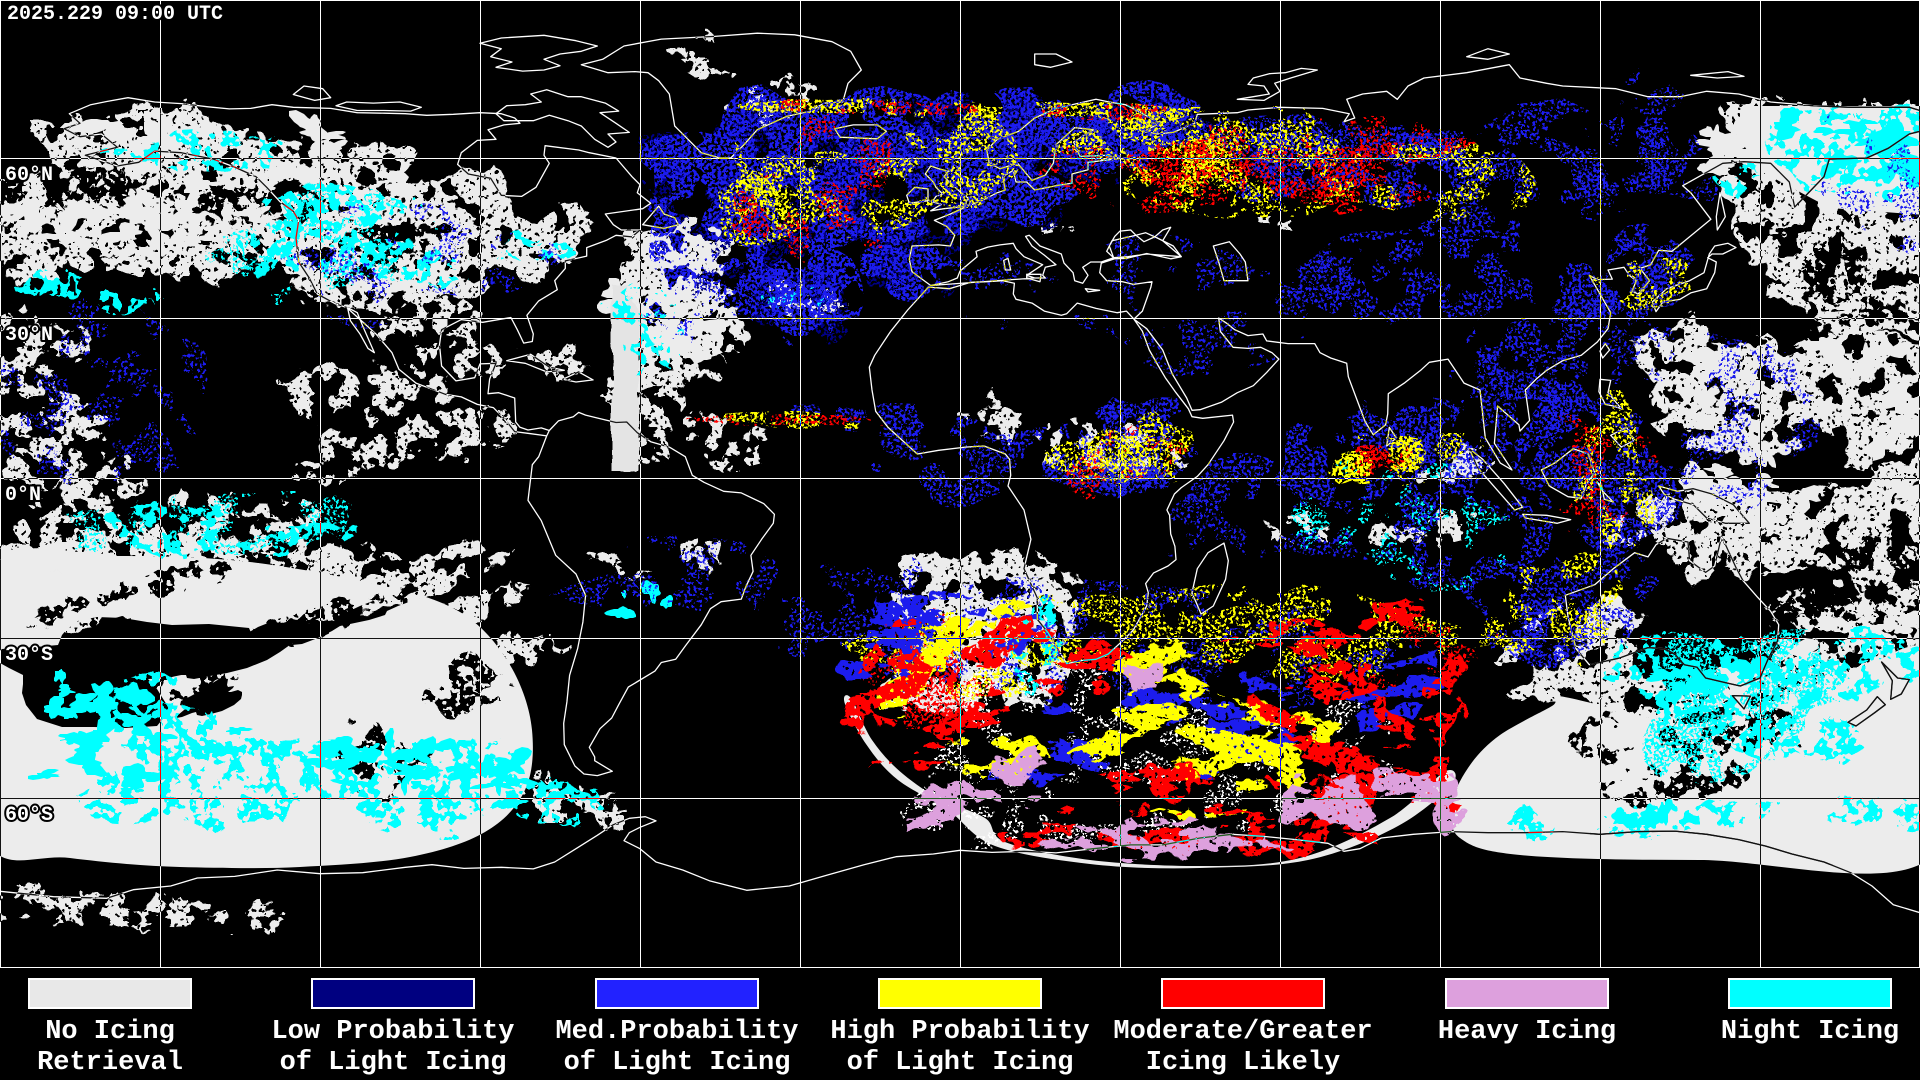  I want to click on svg-text: Med.Probability, so click(676, 1032).